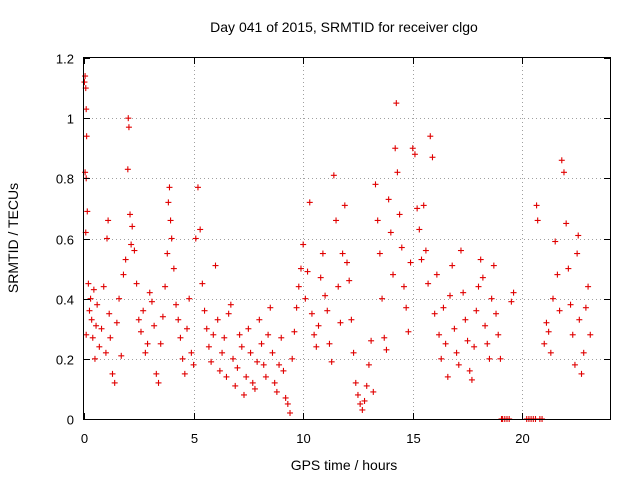 The height and width of the screenshot is (480, 640). Describe the element at coordinates (522, 438) in the screenshot. I see `x-tick-label: 20` at that location.